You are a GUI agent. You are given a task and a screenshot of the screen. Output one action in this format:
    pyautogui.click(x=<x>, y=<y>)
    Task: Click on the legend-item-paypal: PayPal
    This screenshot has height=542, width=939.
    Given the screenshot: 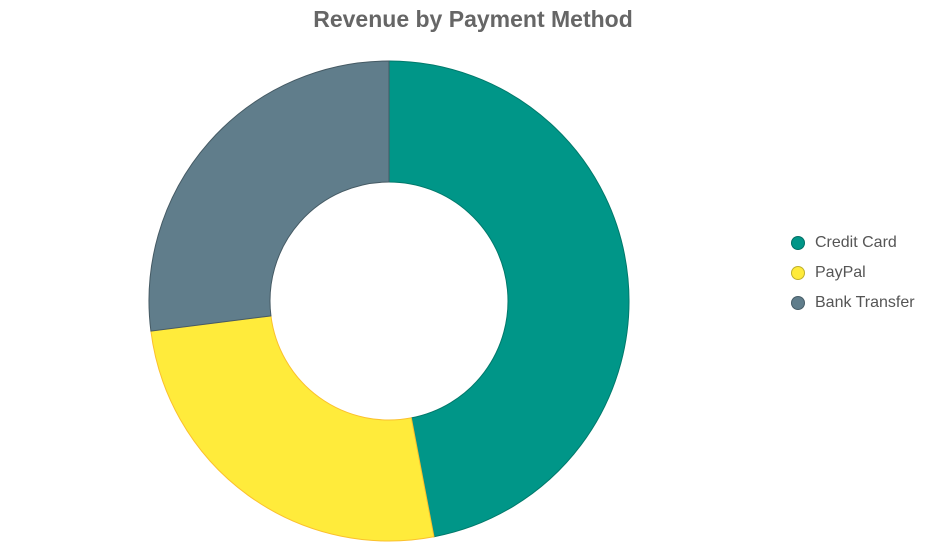 What is the action you would take?
    pyautogui.click(x=853, y=273)
    